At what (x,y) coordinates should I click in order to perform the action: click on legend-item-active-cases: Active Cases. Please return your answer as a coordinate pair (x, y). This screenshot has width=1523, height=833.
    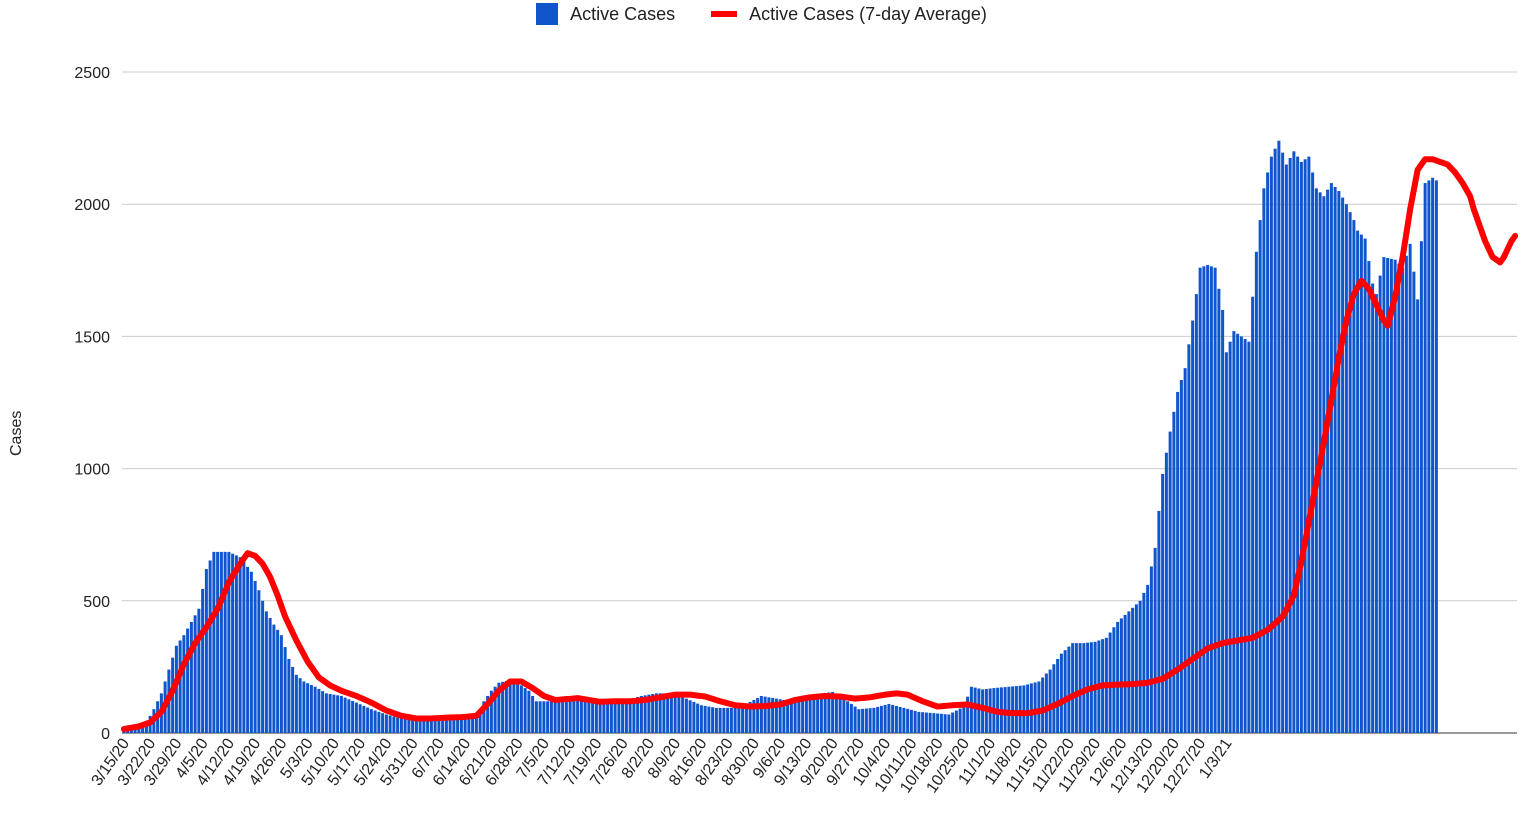
    Looking at the image, I should click on (605, 14).